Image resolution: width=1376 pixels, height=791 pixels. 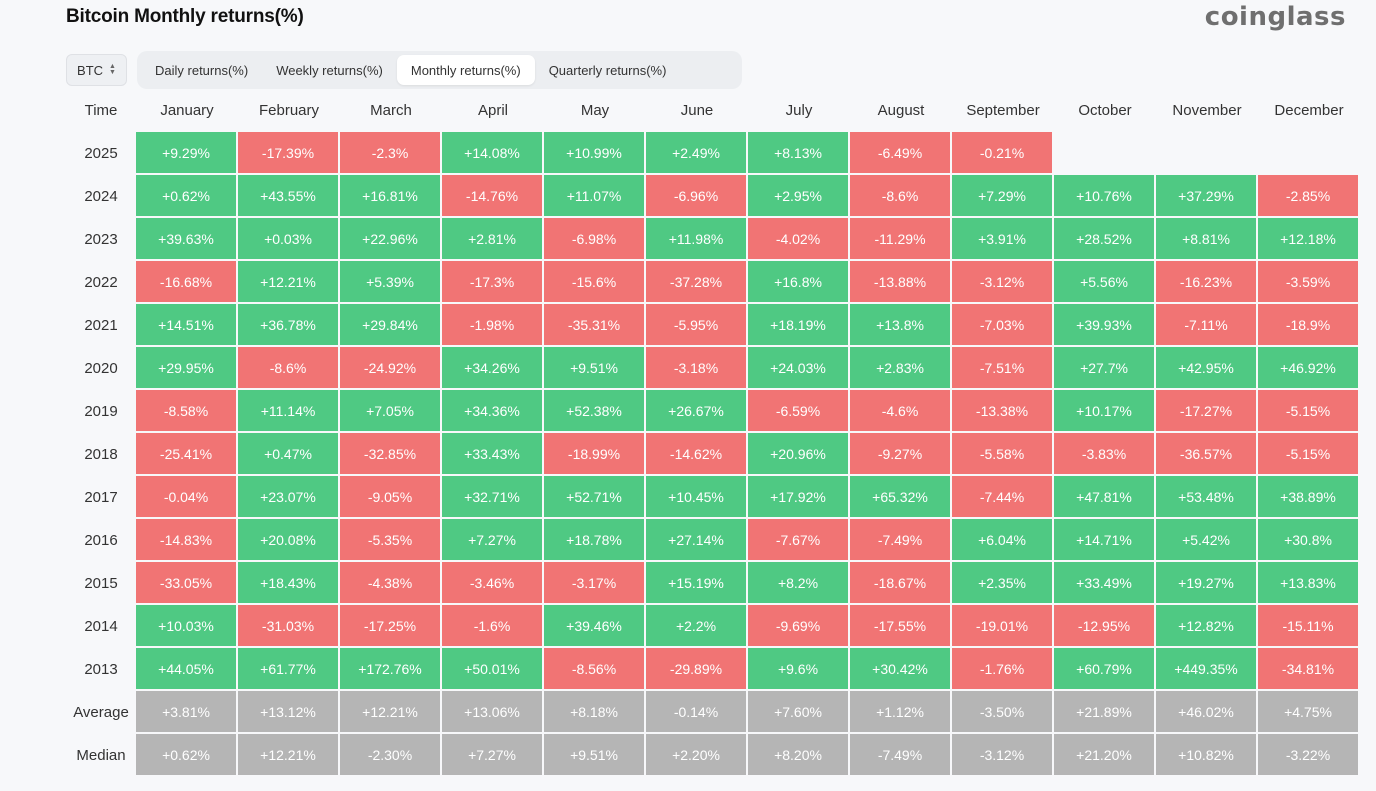 I want to click on return-cell: +11.14%, so click(x=288, y=410).